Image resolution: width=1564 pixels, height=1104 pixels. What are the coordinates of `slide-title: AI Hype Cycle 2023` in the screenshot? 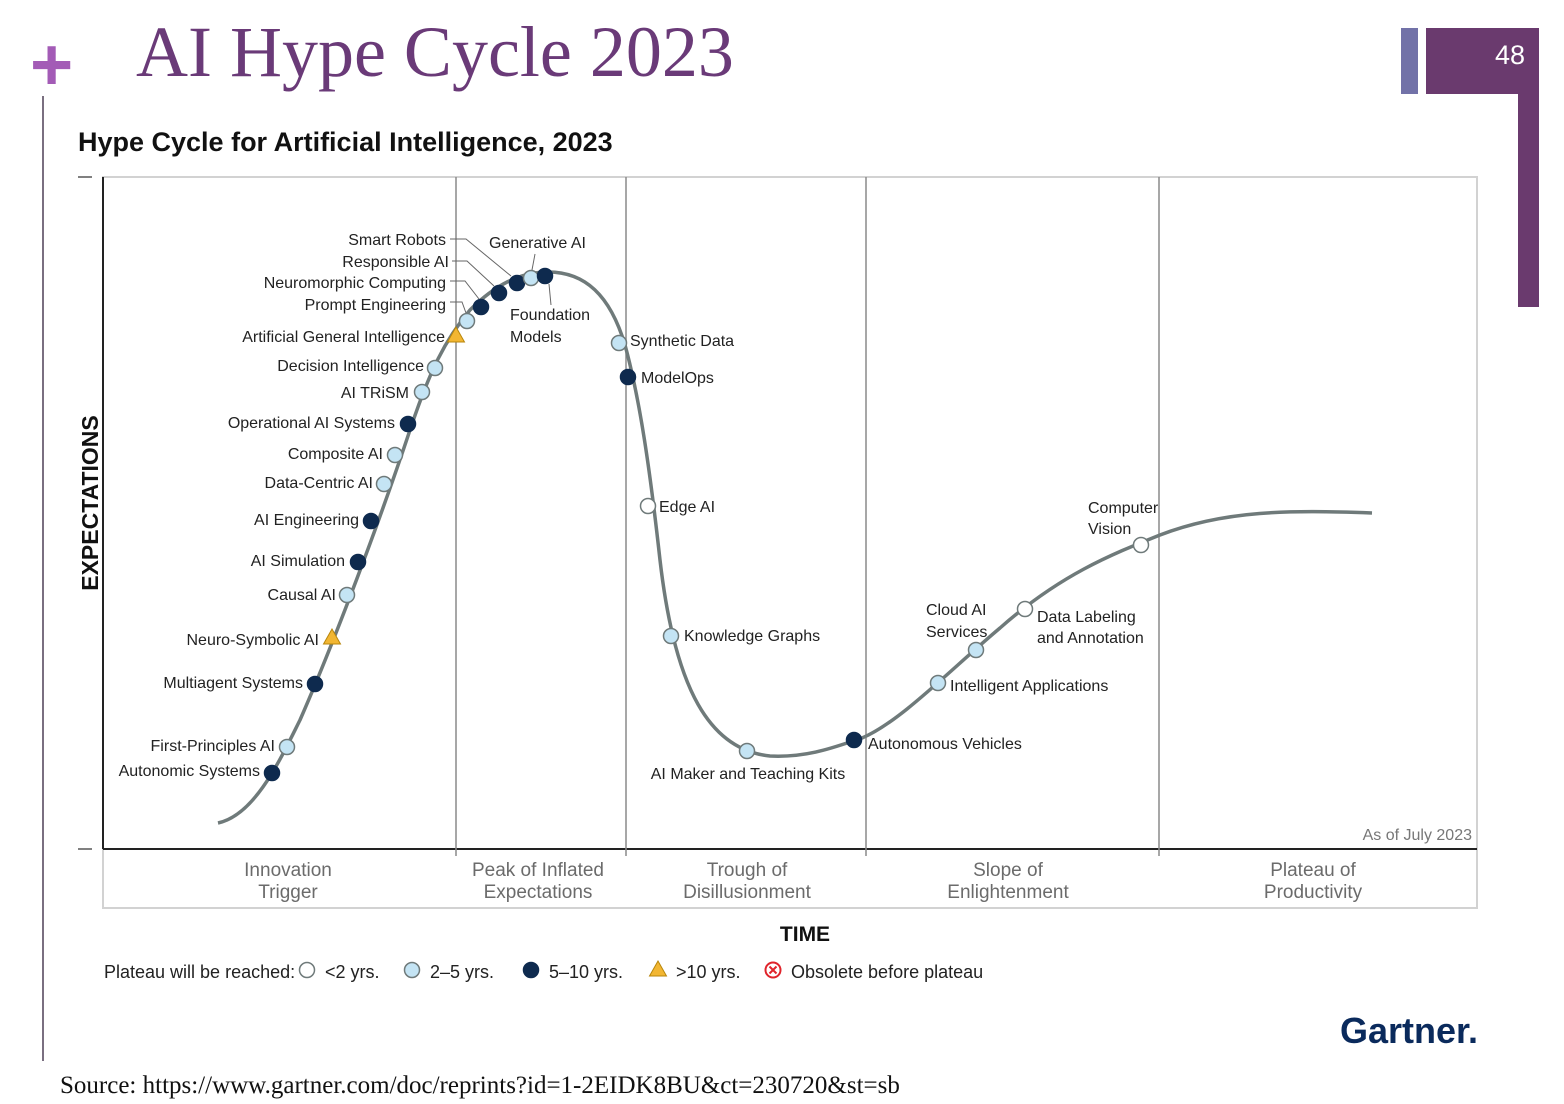 It's located at (435, 52).